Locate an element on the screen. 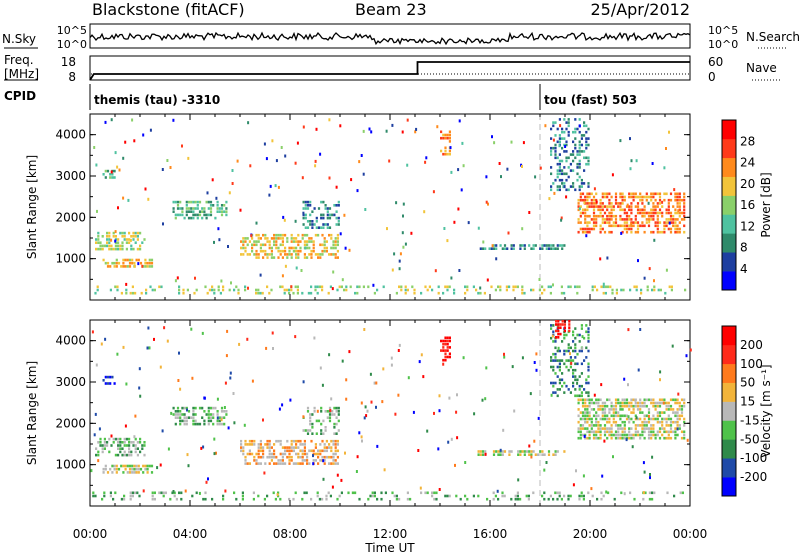 The image size is (800, 558). scatter-patch is located at coordinates (631, 213).